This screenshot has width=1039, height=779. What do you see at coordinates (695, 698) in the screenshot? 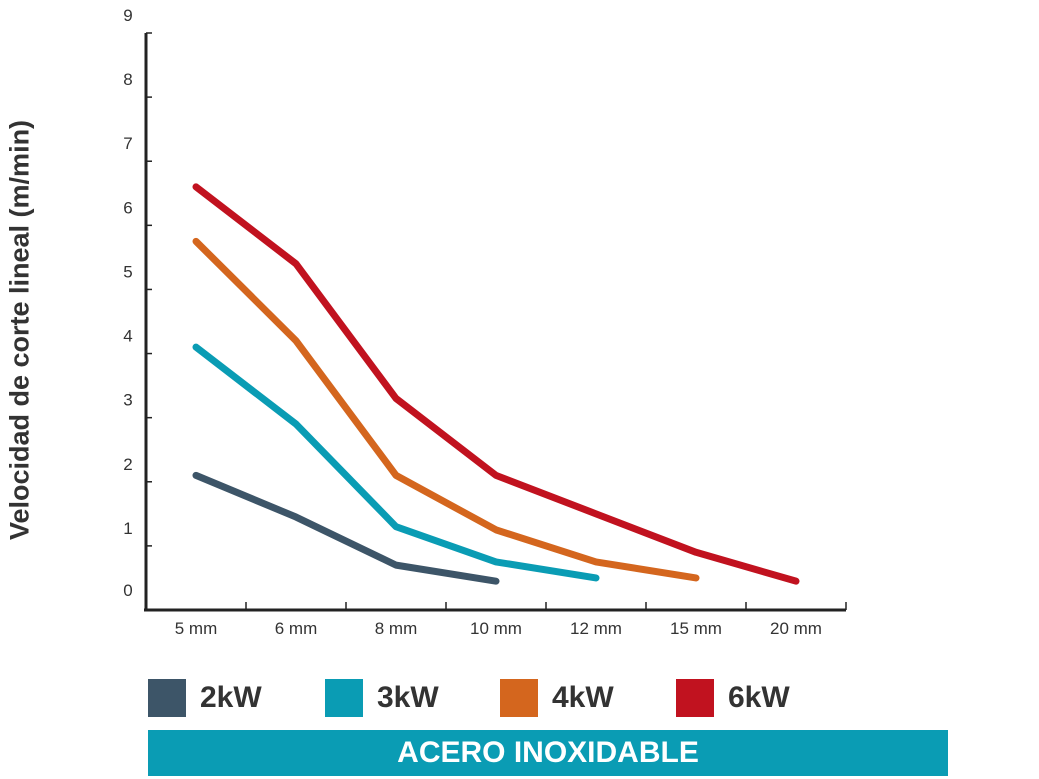
I see `legend-swatch-6kw` at bounding box center [695, 698].